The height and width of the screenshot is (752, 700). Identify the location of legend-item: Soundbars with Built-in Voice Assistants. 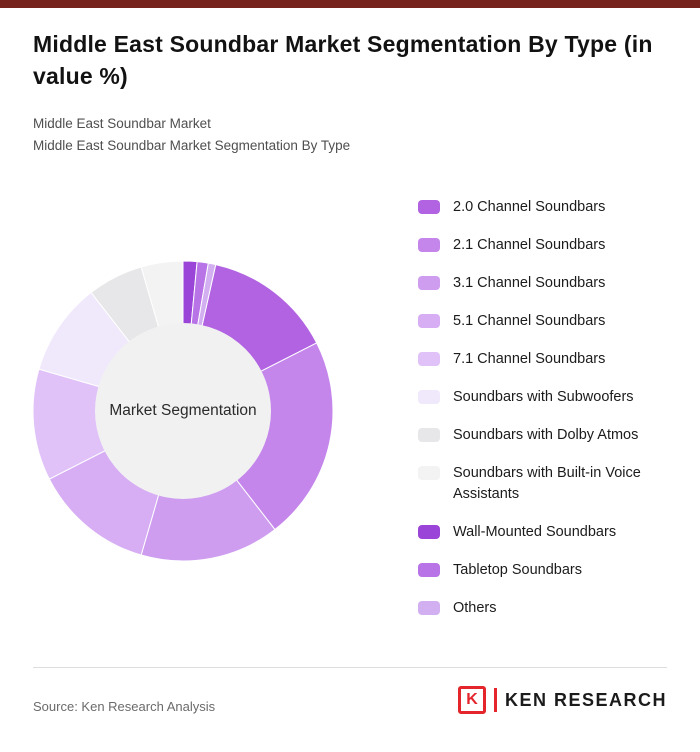
(547, 484).